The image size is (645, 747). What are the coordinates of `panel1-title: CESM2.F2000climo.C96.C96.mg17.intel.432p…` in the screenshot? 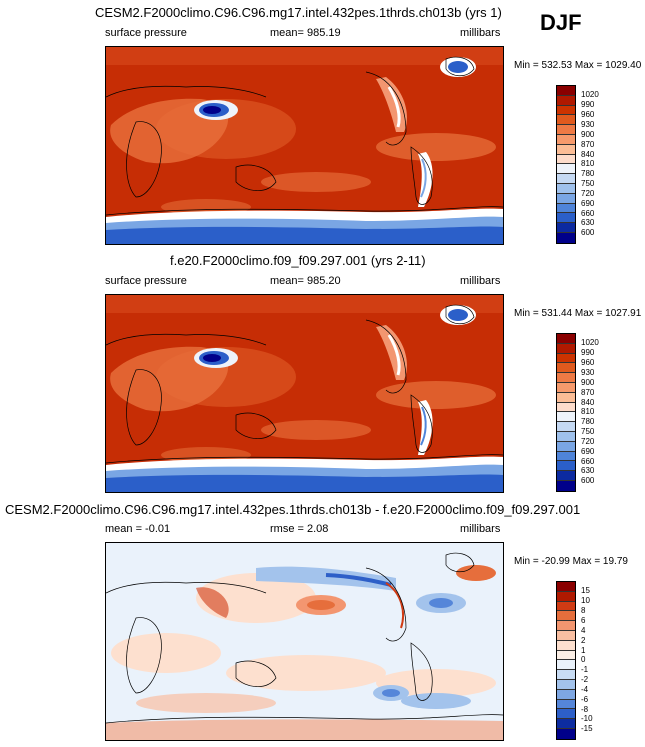 It's located at (298, 12).